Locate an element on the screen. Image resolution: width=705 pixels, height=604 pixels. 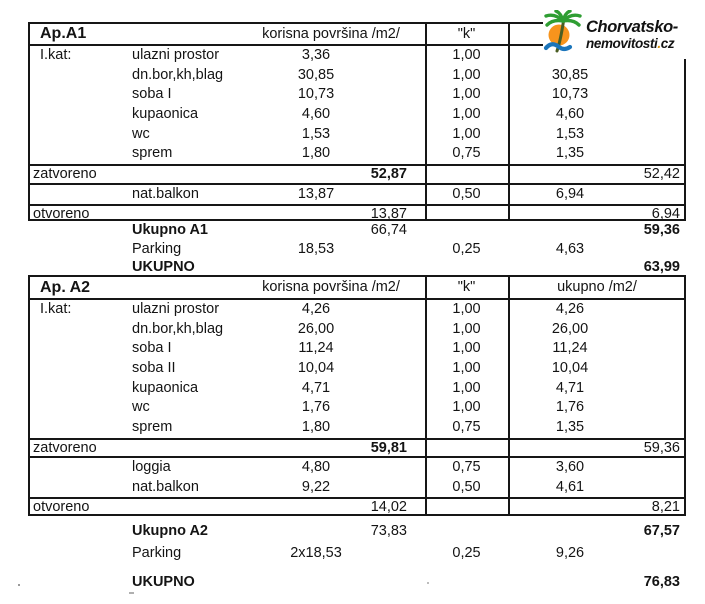
section-a2-title: Ap. A2 is located at coordinates (65, 287).